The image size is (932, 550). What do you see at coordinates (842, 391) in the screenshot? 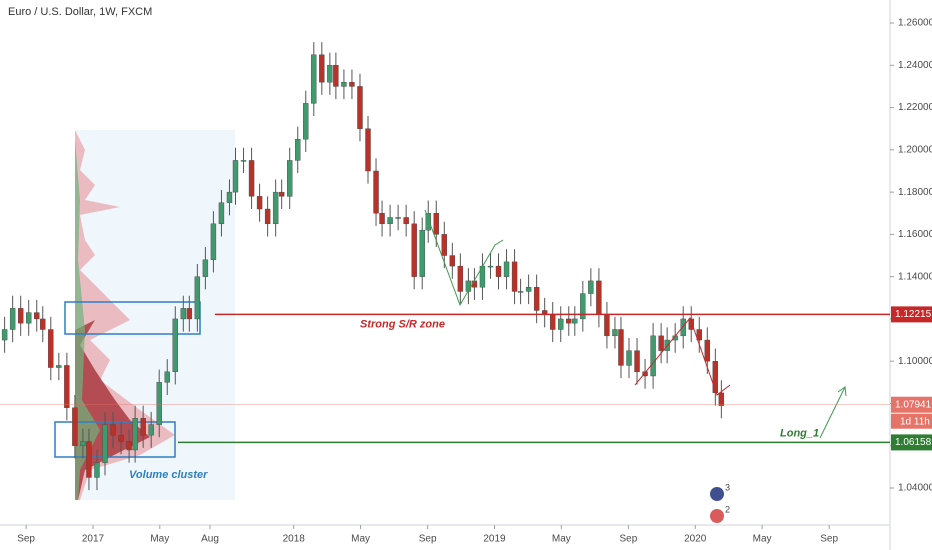
I see `long-arrow-head` at bounding box center [842, 391].